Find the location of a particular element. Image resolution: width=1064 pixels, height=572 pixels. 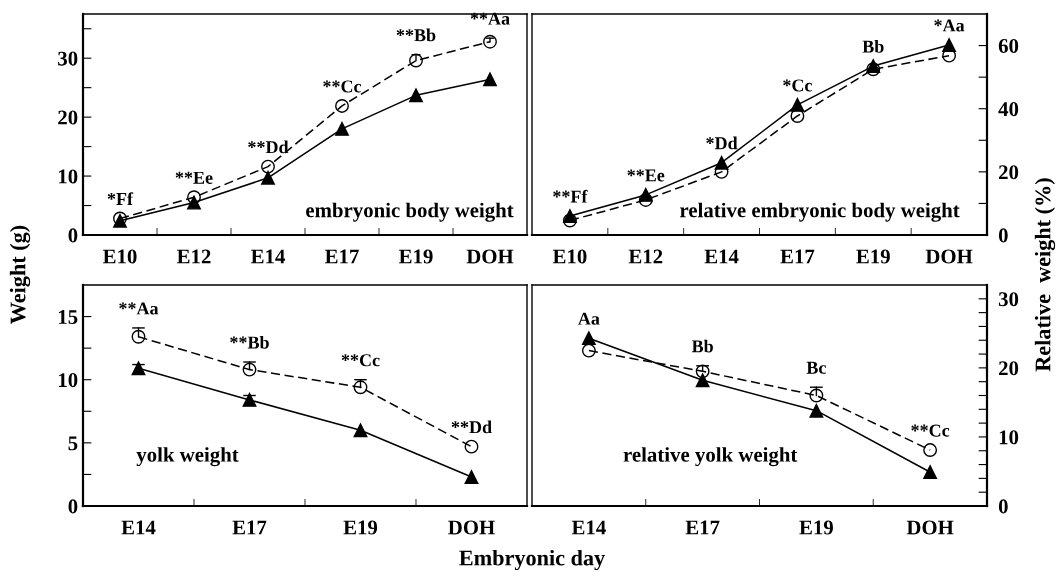

y-axis-title: Relative weight (%) is located at coordinates (1045, 275).